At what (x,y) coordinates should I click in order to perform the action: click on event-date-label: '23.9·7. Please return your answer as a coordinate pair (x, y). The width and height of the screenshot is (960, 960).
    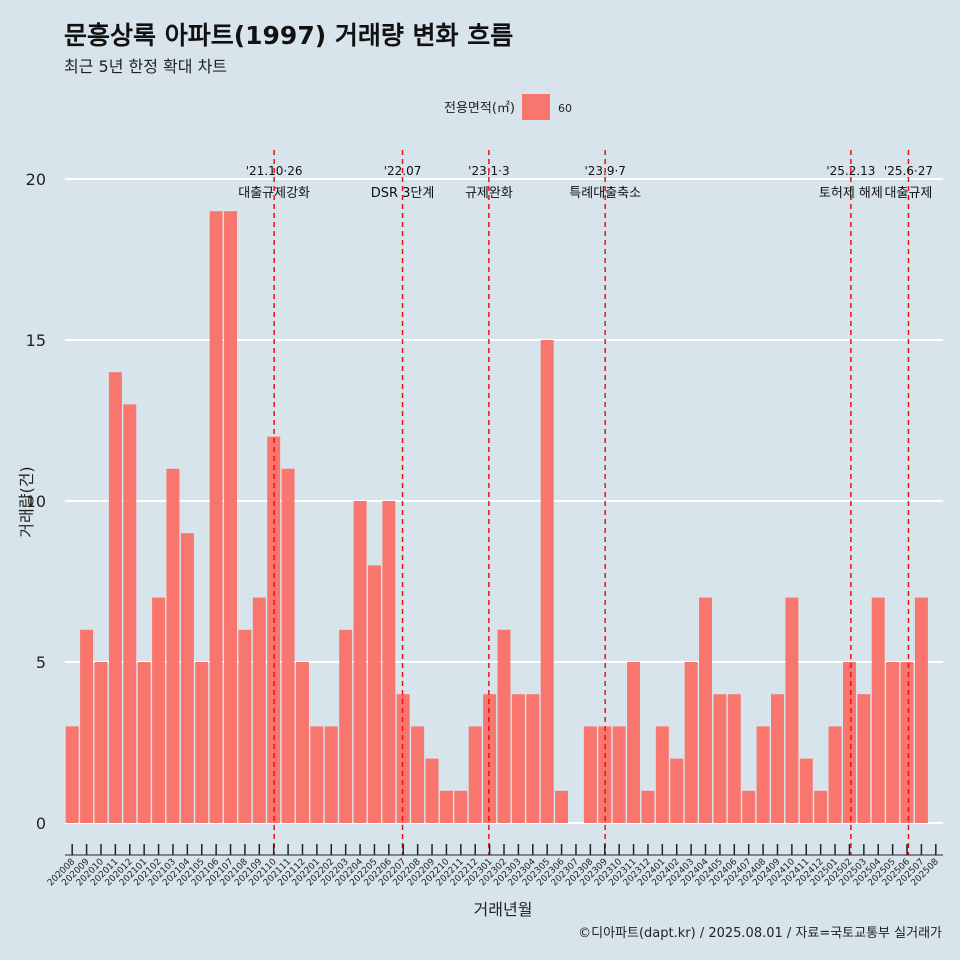
    Looking at the image, I should click on (604, 171).